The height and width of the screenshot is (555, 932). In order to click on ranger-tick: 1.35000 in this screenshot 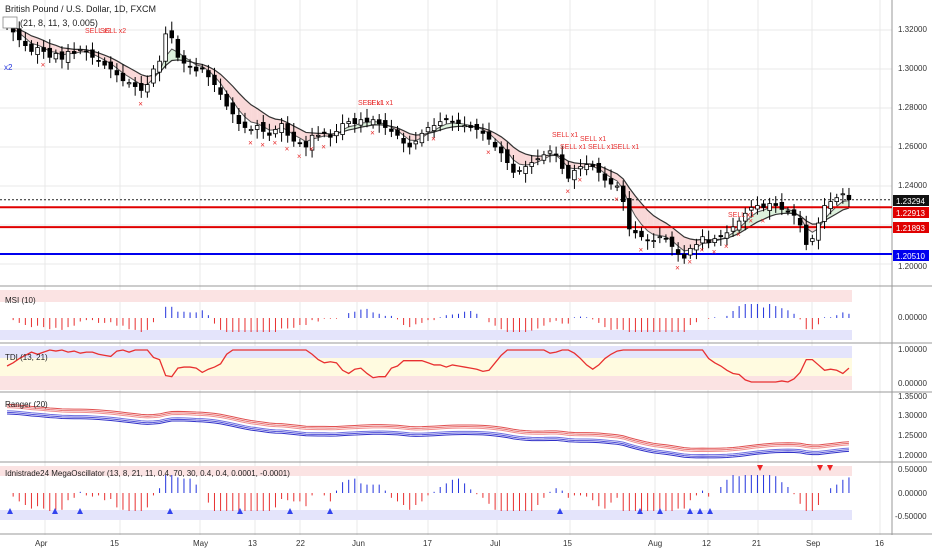, I will do `click(912, 396)`.